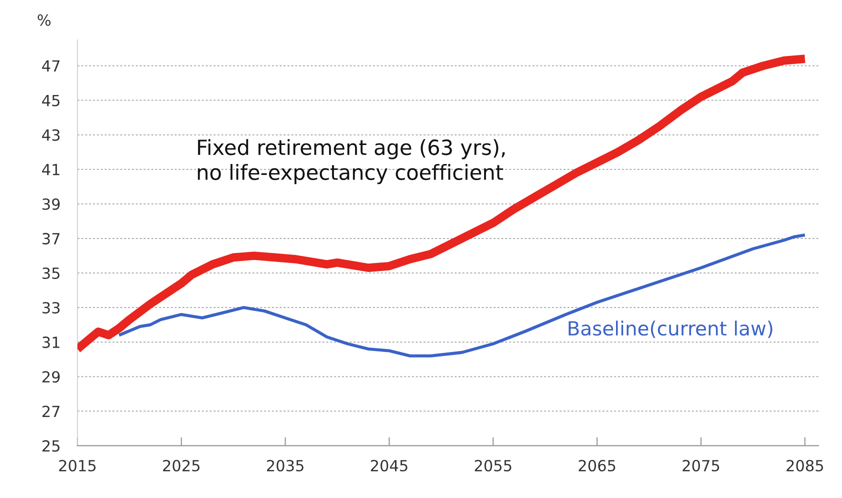  I want to click on y-axis-title: %, so click(44, 20).